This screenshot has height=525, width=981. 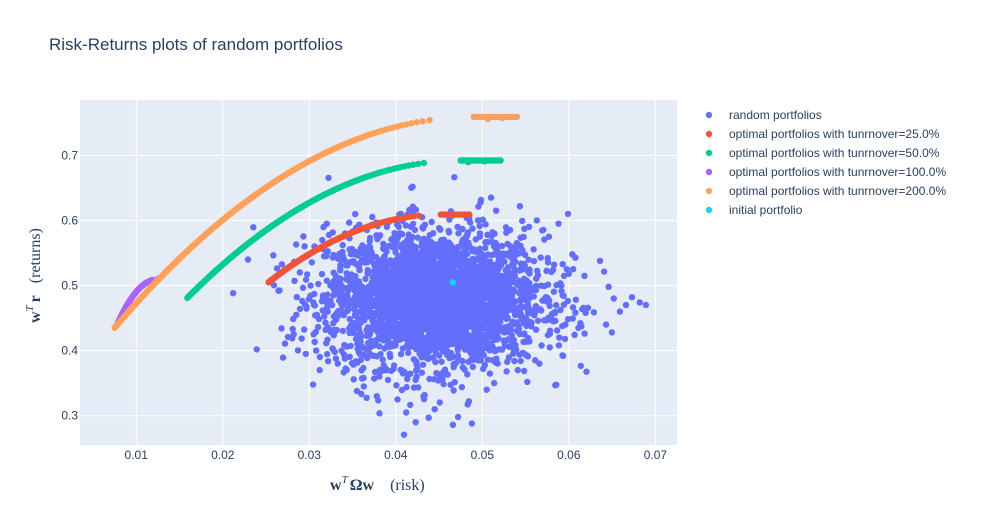 What do you see at coordinates (822, 153) in the screenshot?
I see `legend-item: optimal portfolios with tunrnover=50.0%` at bounding box center [822, 153].